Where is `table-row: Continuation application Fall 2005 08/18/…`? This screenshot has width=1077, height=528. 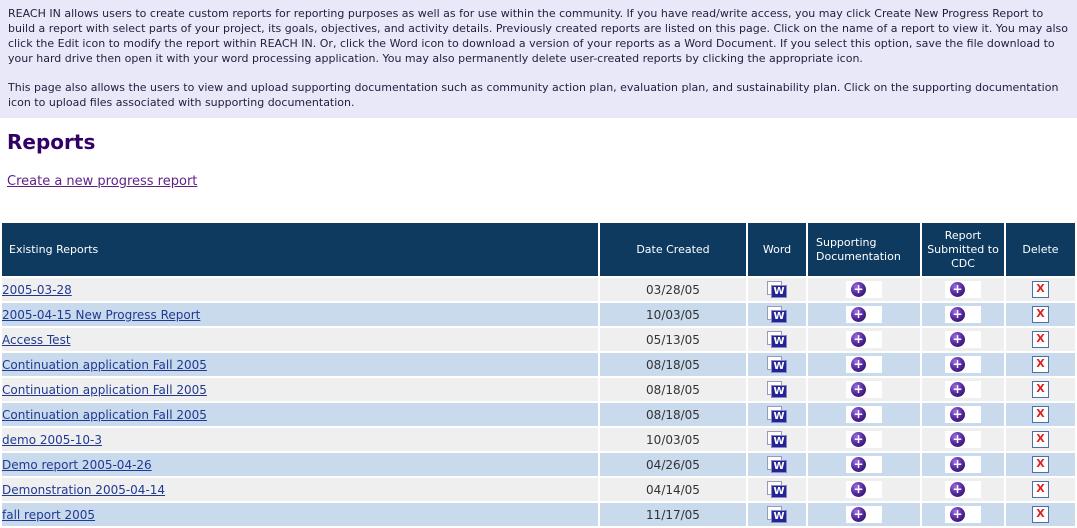
table-row: Continuation application Fall 2005 08/18/… is located at coordinates (538, 389).